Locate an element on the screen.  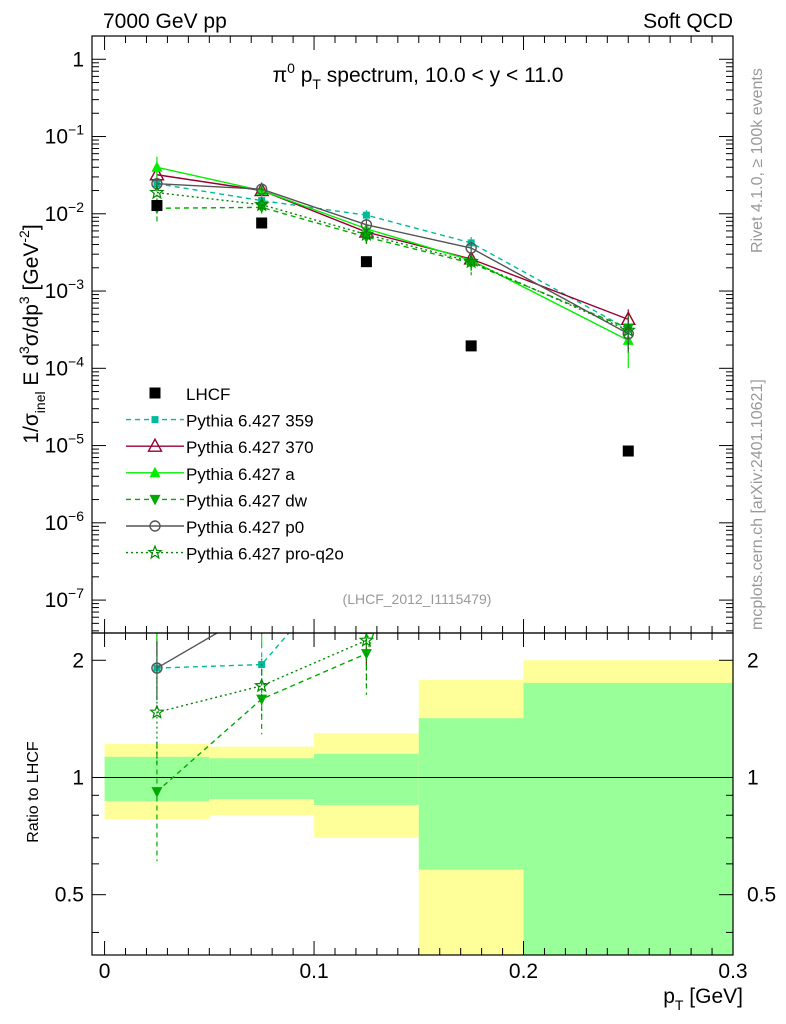
rivet-version: Rivet 4.1.0, ≥ 100k events is located at coordinates (757, 160).